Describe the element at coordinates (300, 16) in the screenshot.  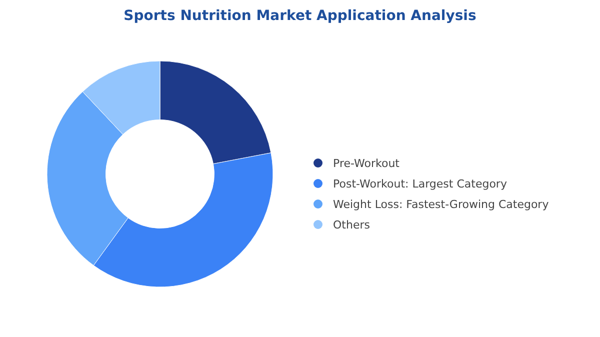
I see `chart-title: Sports Nutrition Market Application Analysis` at that location.